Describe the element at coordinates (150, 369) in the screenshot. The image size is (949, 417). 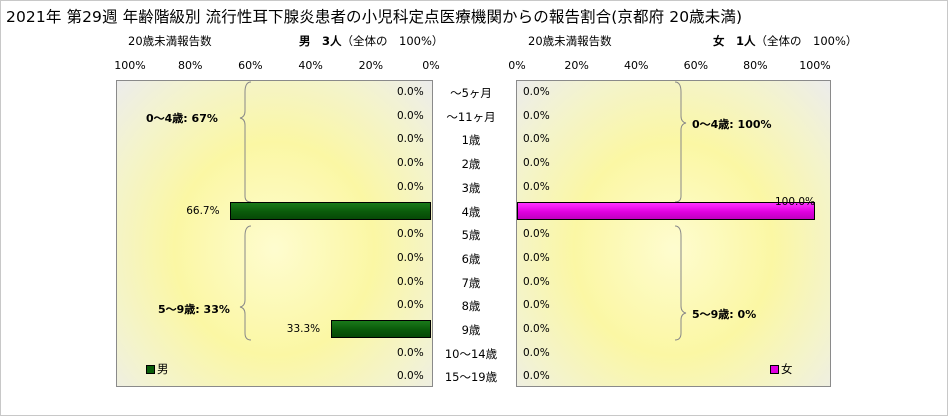
I see `male-legend-swatch` at that location.